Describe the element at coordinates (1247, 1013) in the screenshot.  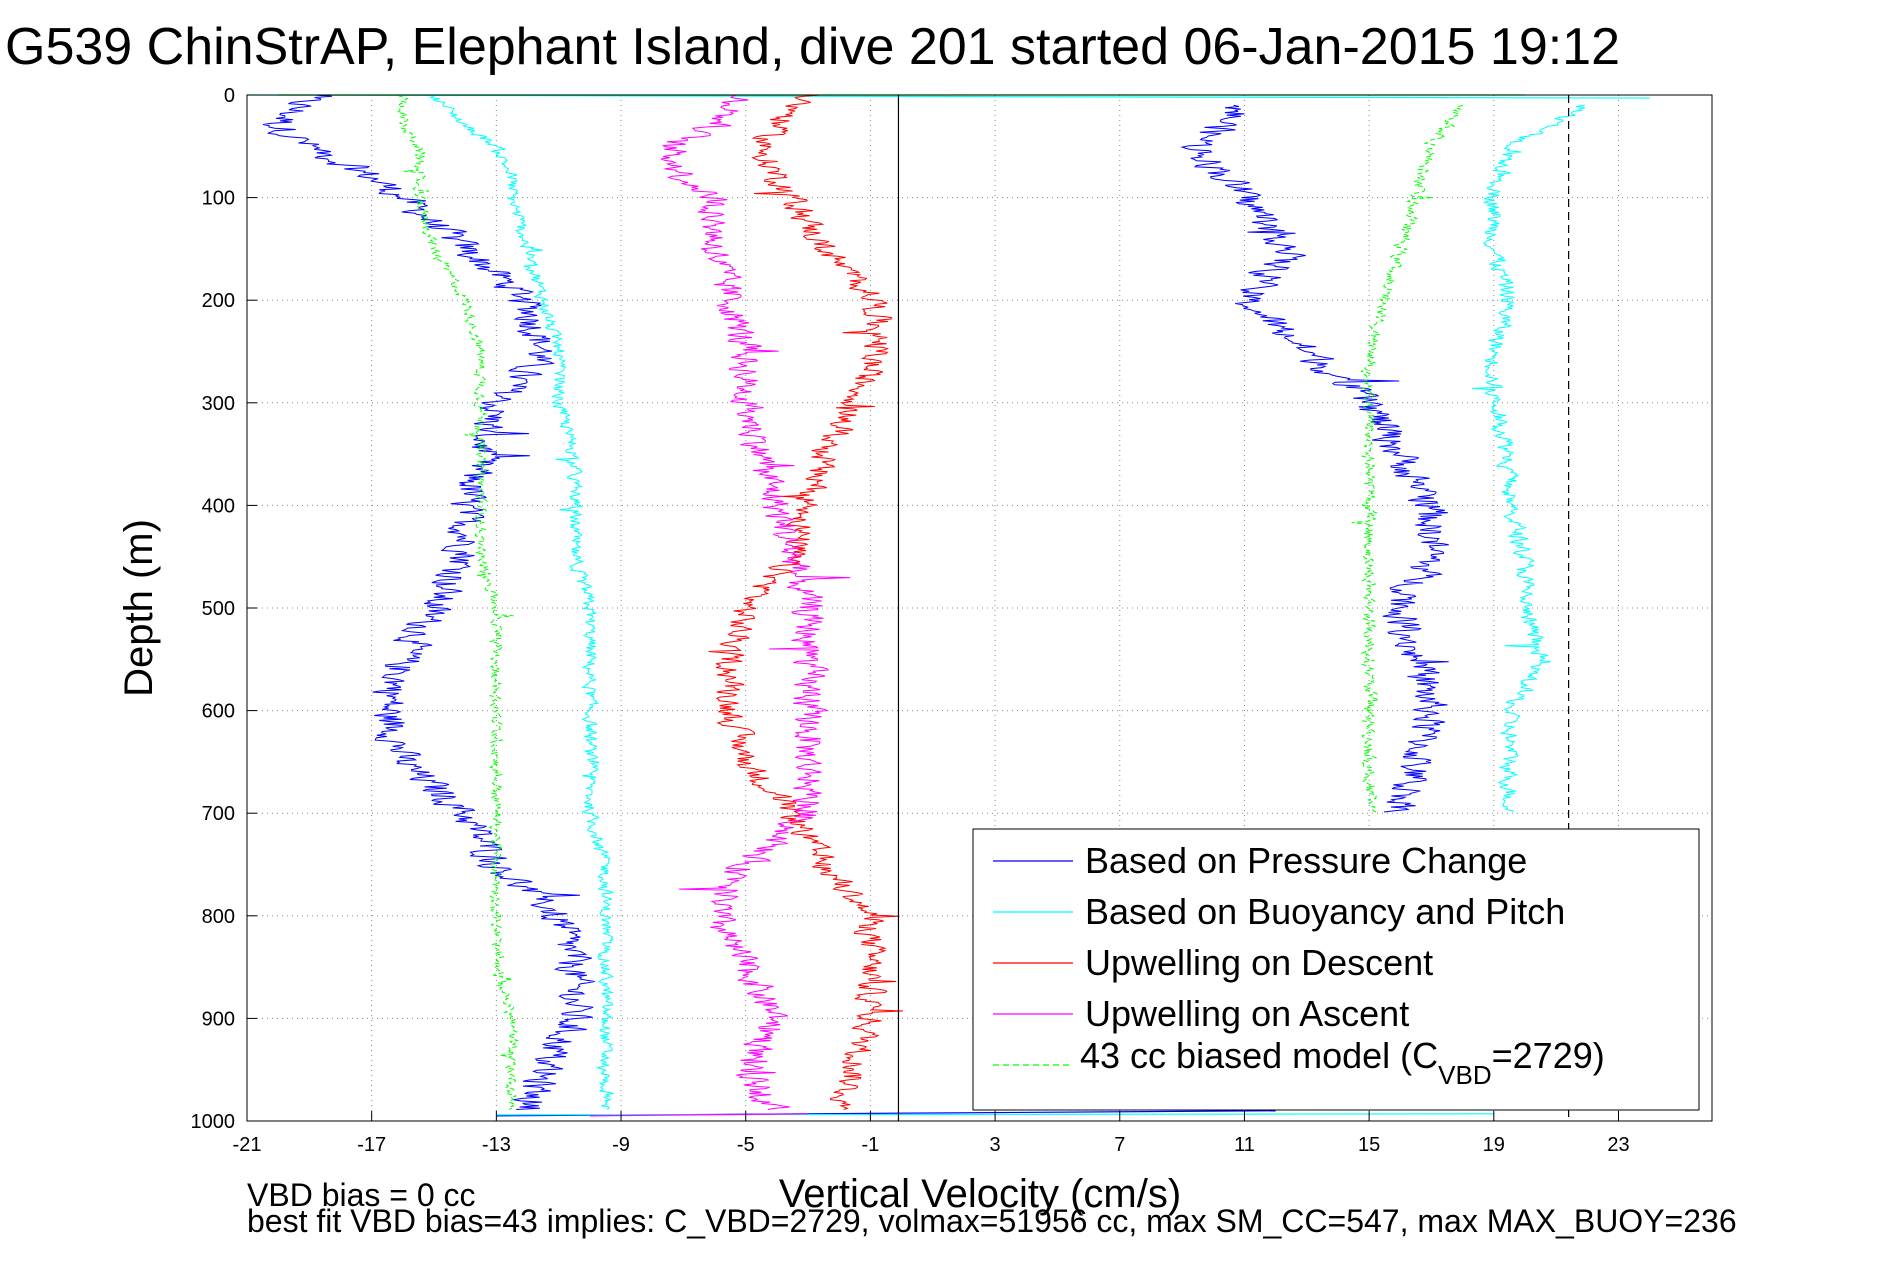
I see `legend-label-upwelling-ascent: Upwelling on Ascent` at that location.